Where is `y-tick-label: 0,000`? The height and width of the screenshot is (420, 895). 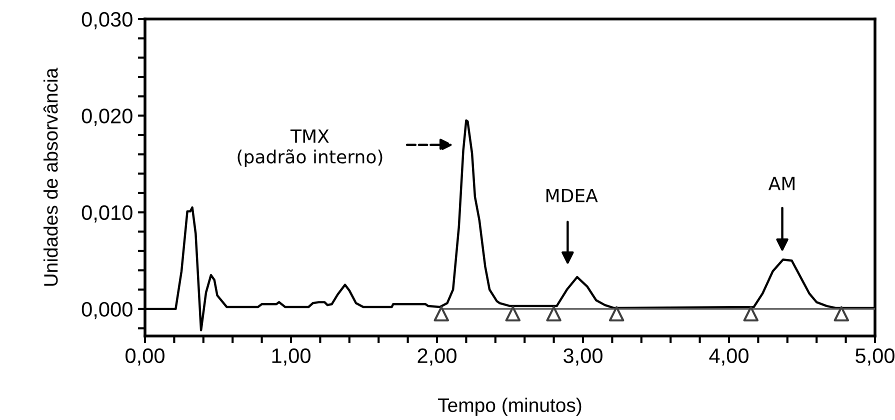 y-tick-label: 0,000 is located at coordinates (107, 311).